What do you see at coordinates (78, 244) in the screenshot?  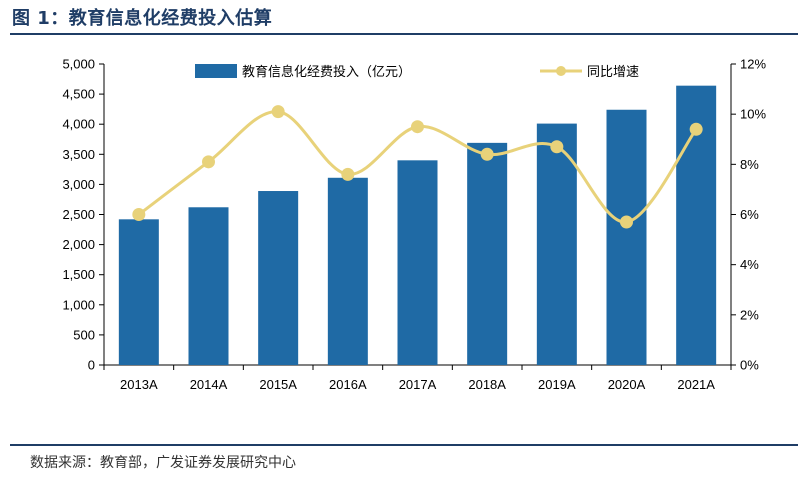 I see `y-left-tick-label: 2,000` at bounding box center [78, 244].